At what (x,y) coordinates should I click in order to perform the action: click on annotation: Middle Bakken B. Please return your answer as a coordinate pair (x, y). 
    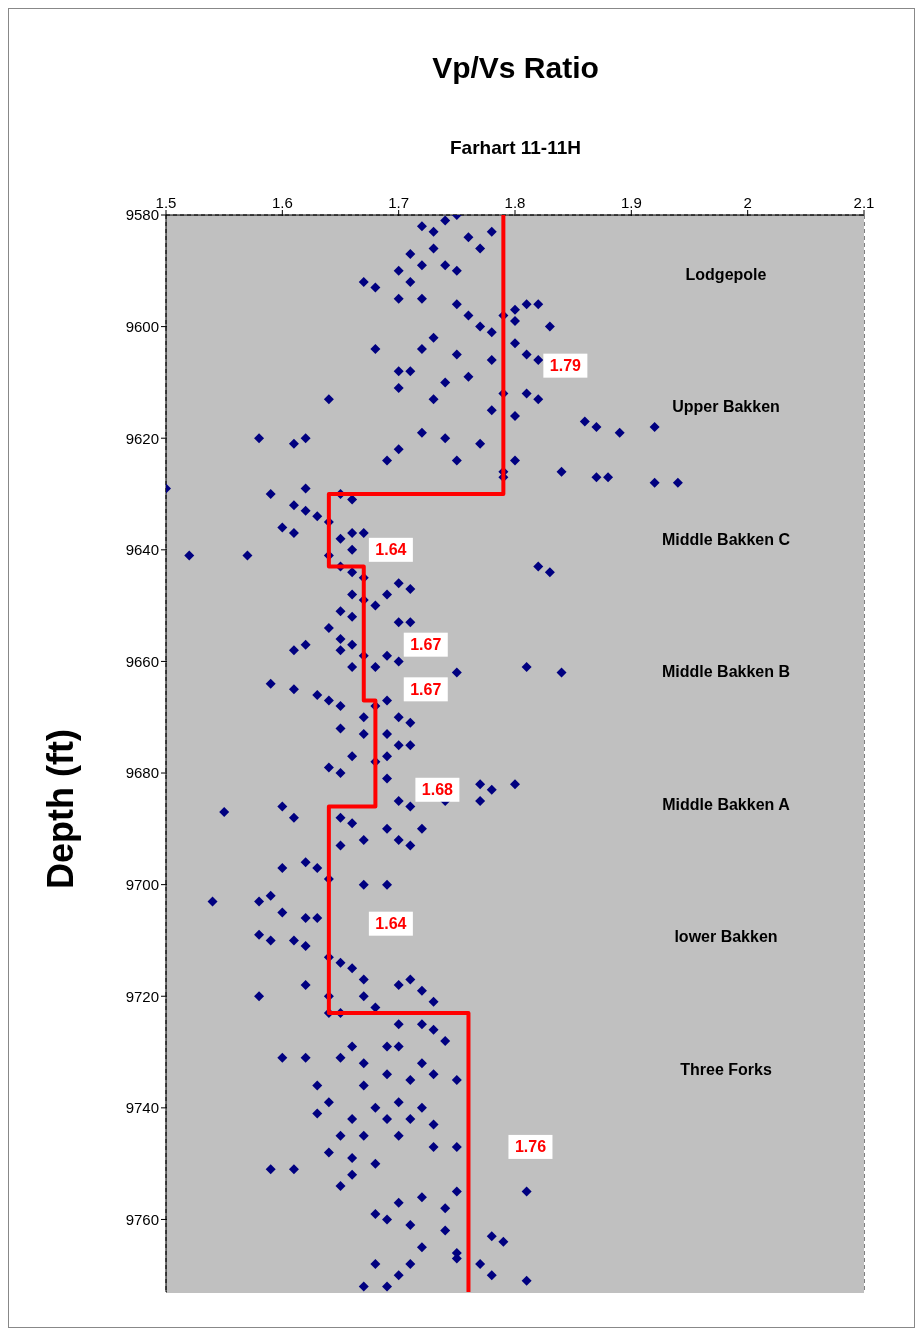
    Looking at the image, I should click on (726, 671).